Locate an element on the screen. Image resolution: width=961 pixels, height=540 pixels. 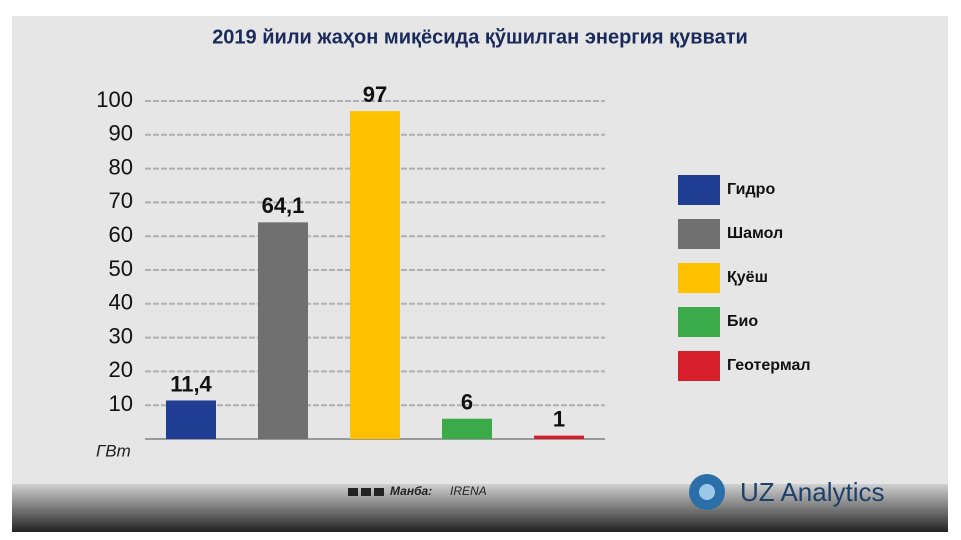
value-label: 6 is located at coordinates (467, 402).